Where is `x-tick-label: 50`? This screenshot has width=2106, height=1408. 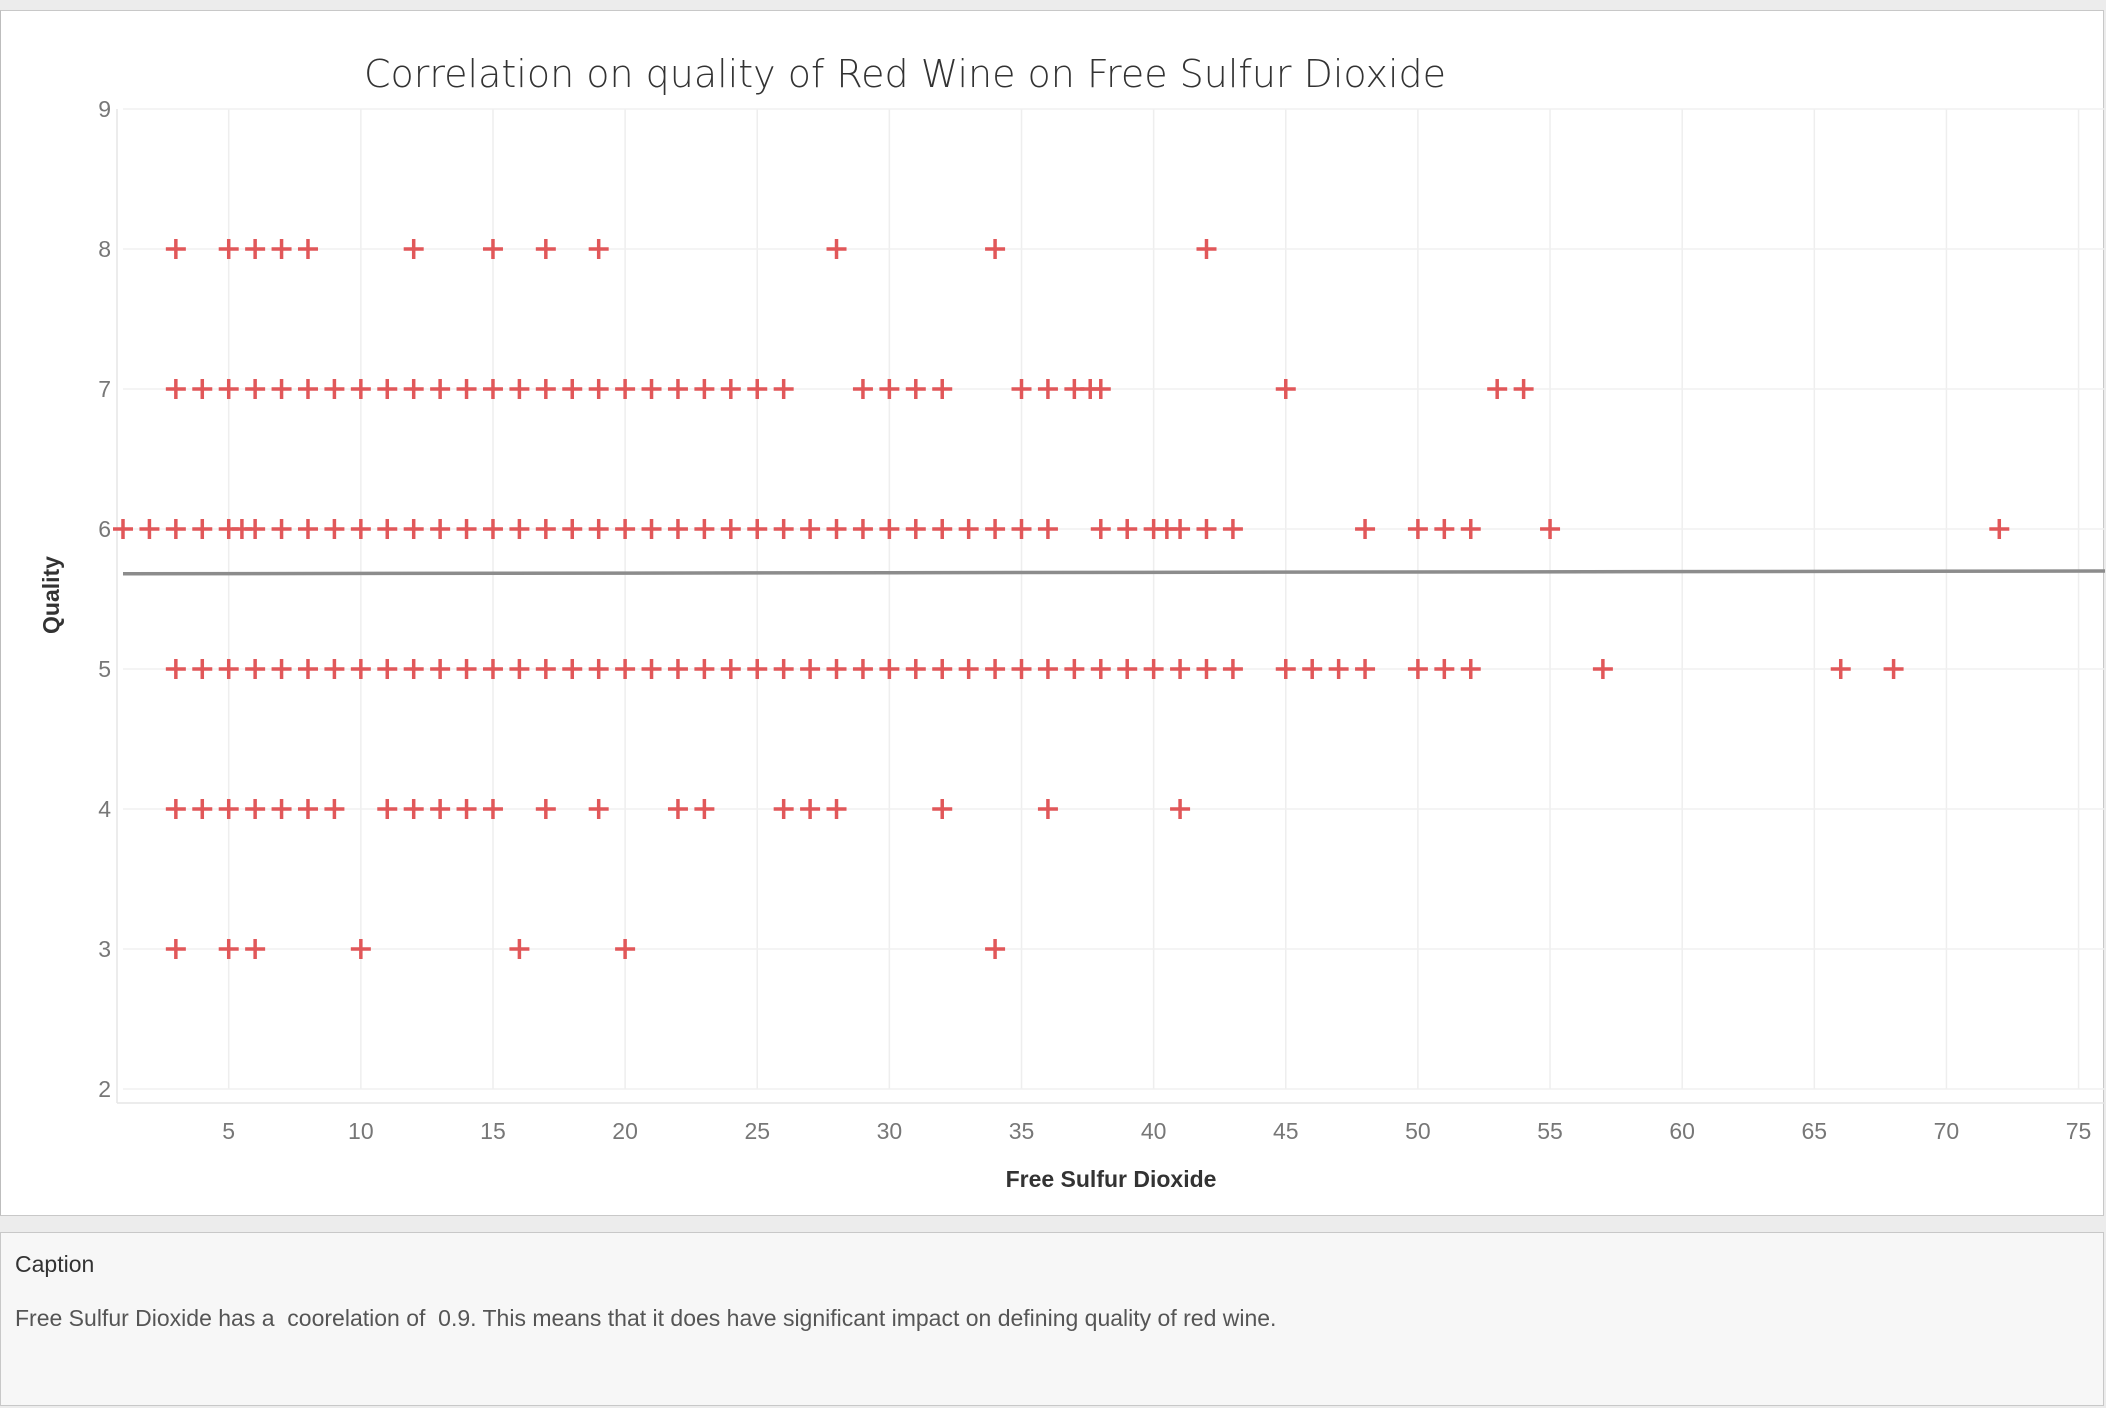
x-tick-label: 50 is located at coordinates (1418, 1131).